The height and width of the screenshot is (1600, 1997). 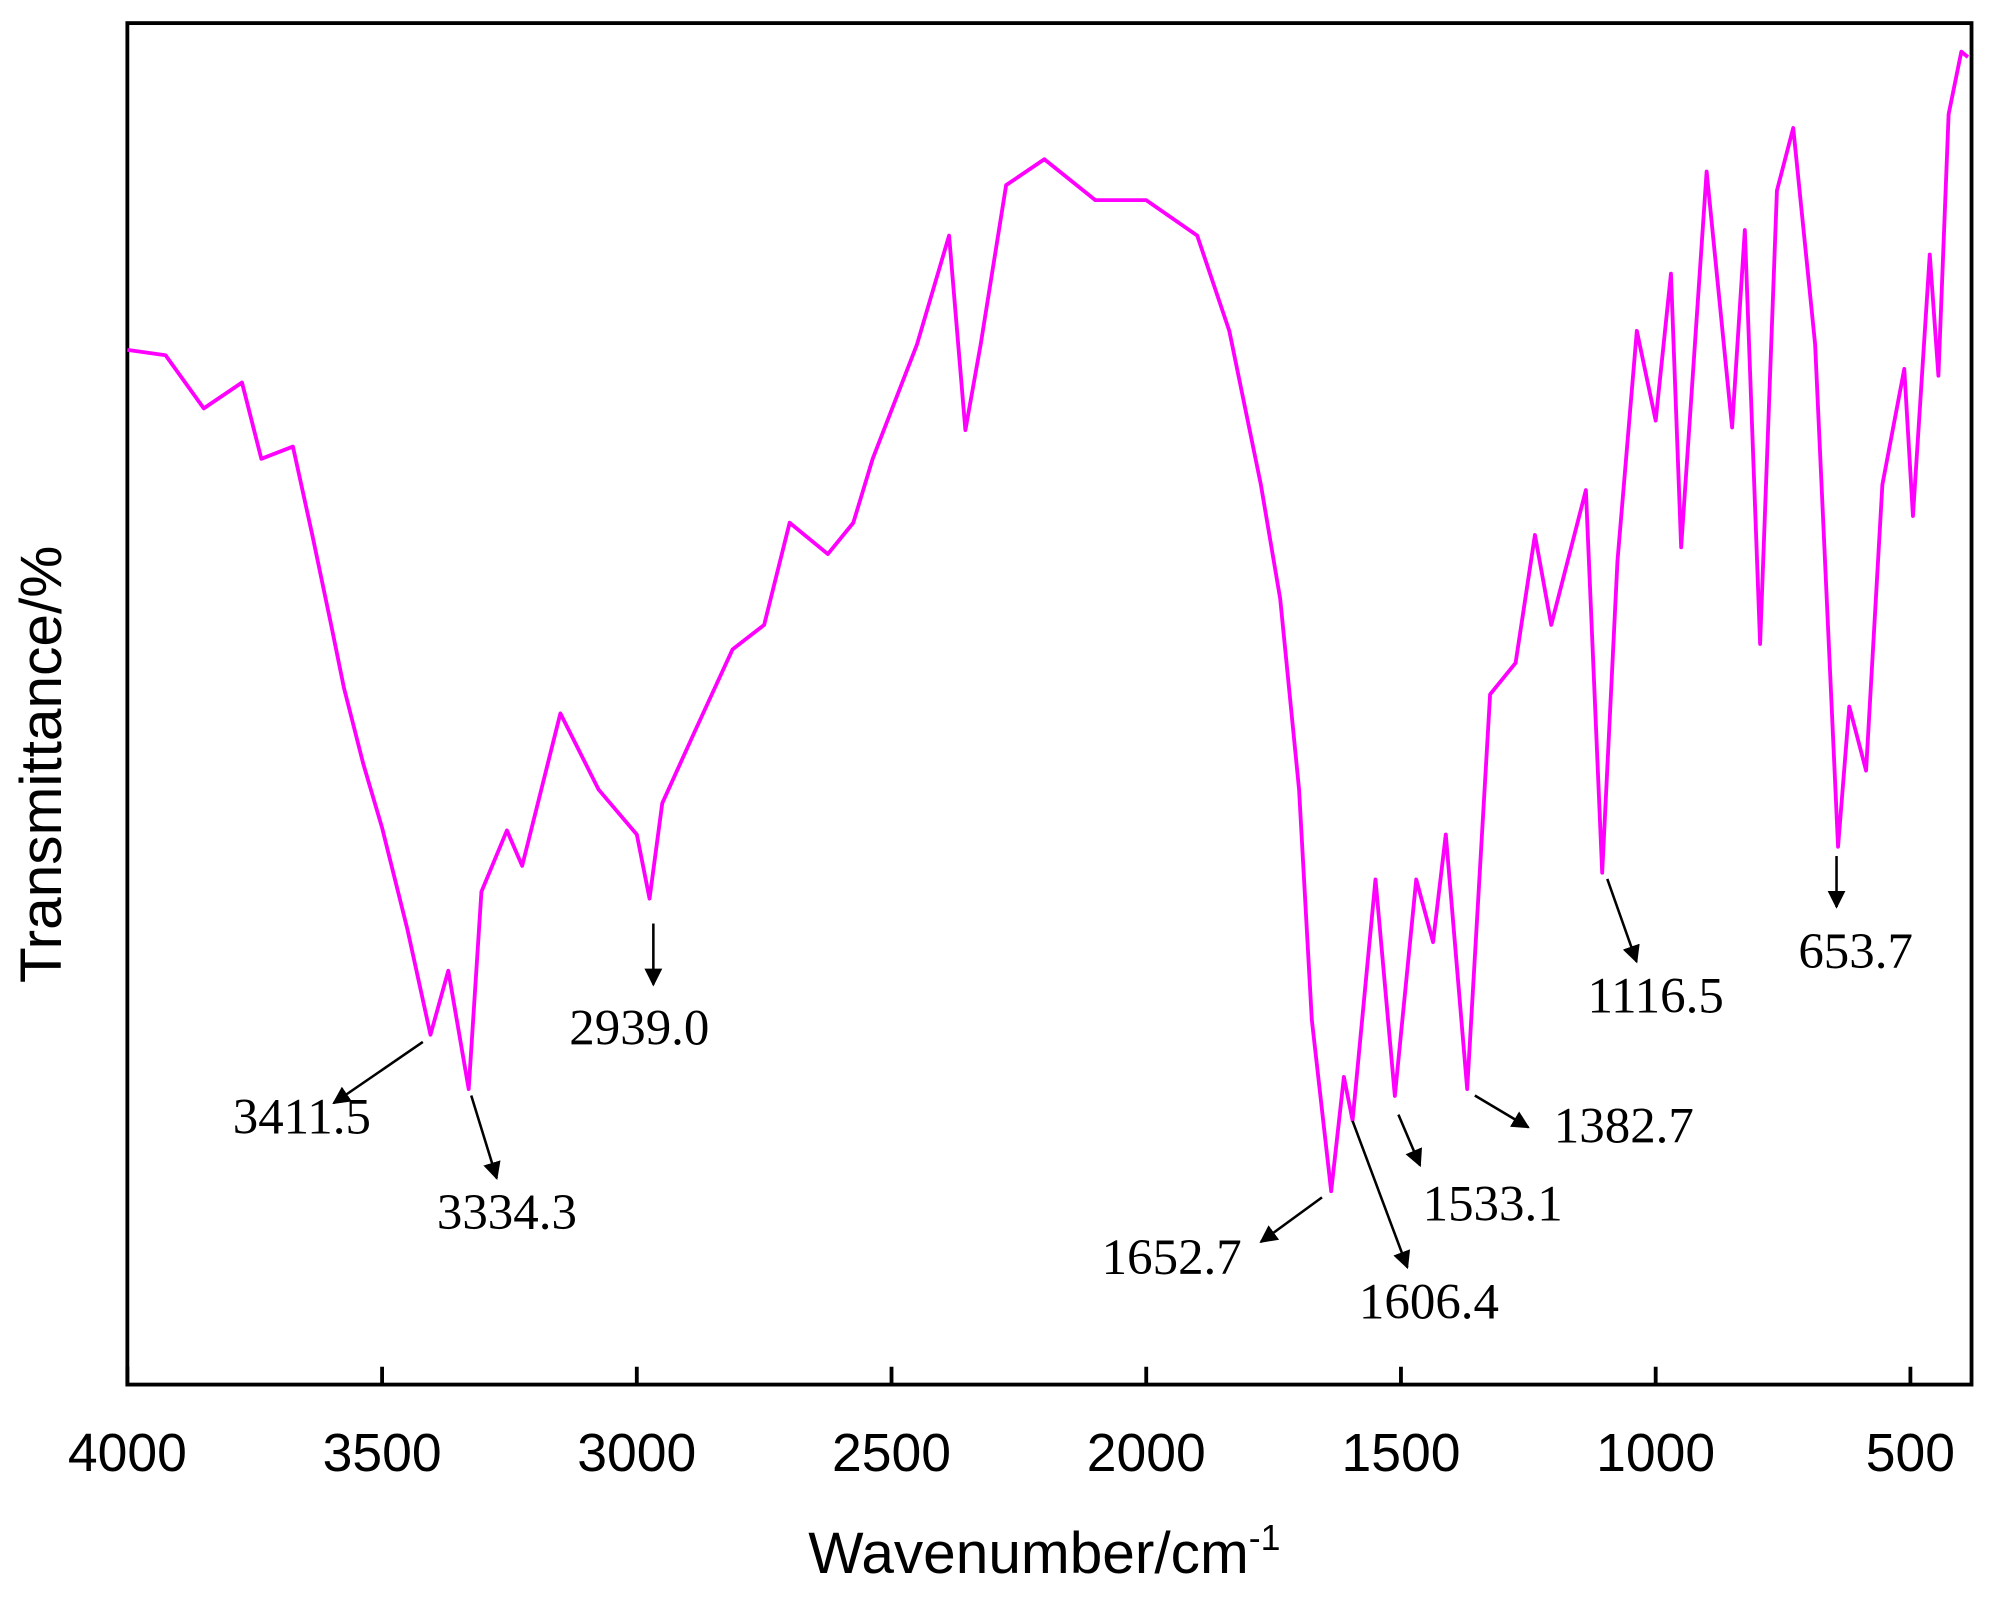 What do you see at coordinates (1624, 1127) in the screenshot?
I see `annotation: 1382.7` at bounding box center [1624, 1127].